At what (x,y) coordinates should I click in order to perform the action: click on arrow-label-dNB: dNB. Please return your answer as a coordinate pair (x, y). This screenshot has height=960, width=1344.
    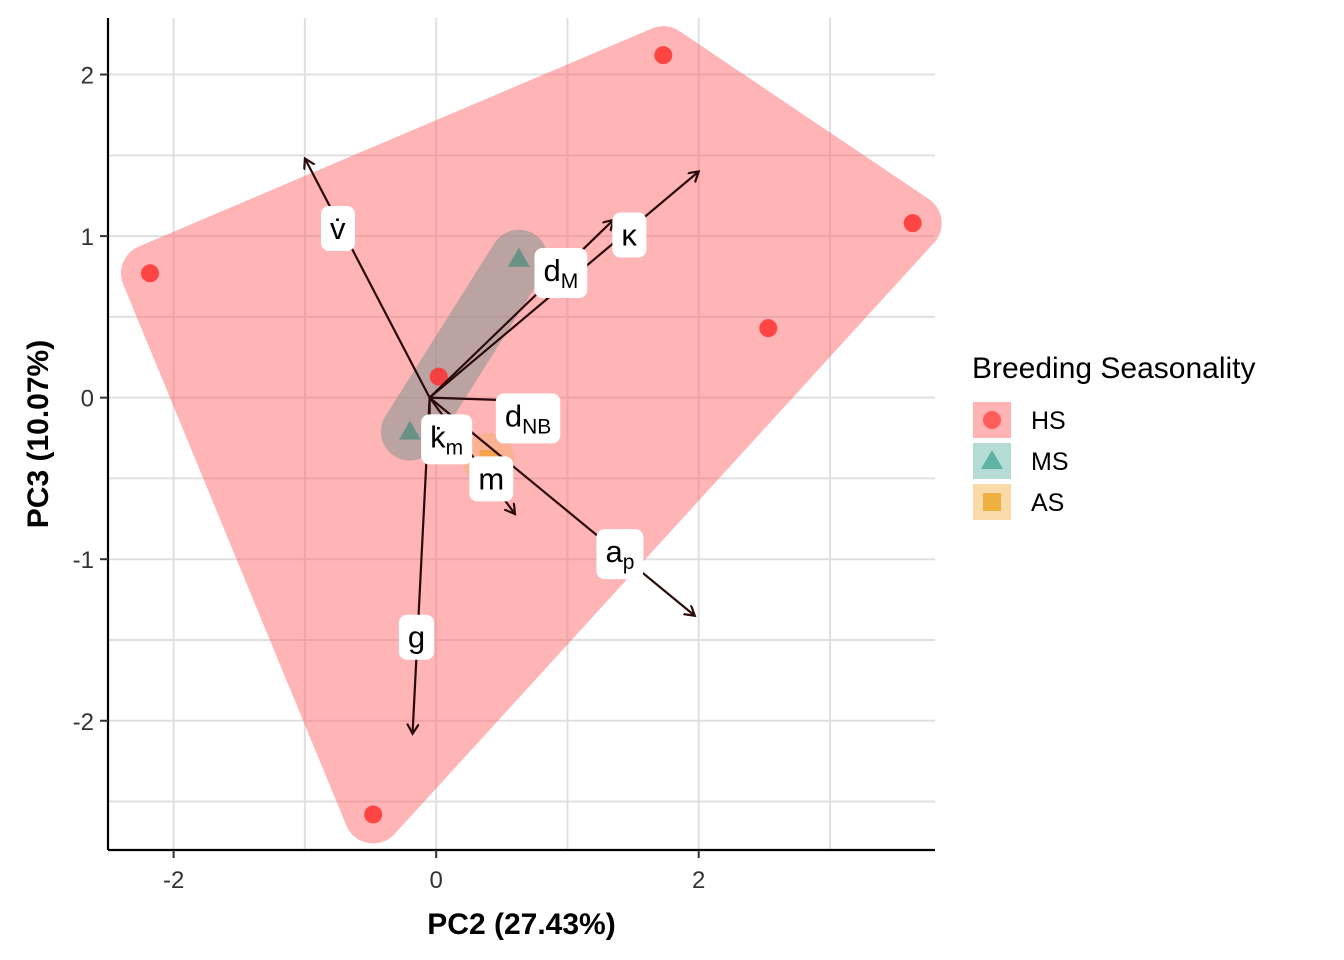
    Looking at the image, I should click on (528, 418).